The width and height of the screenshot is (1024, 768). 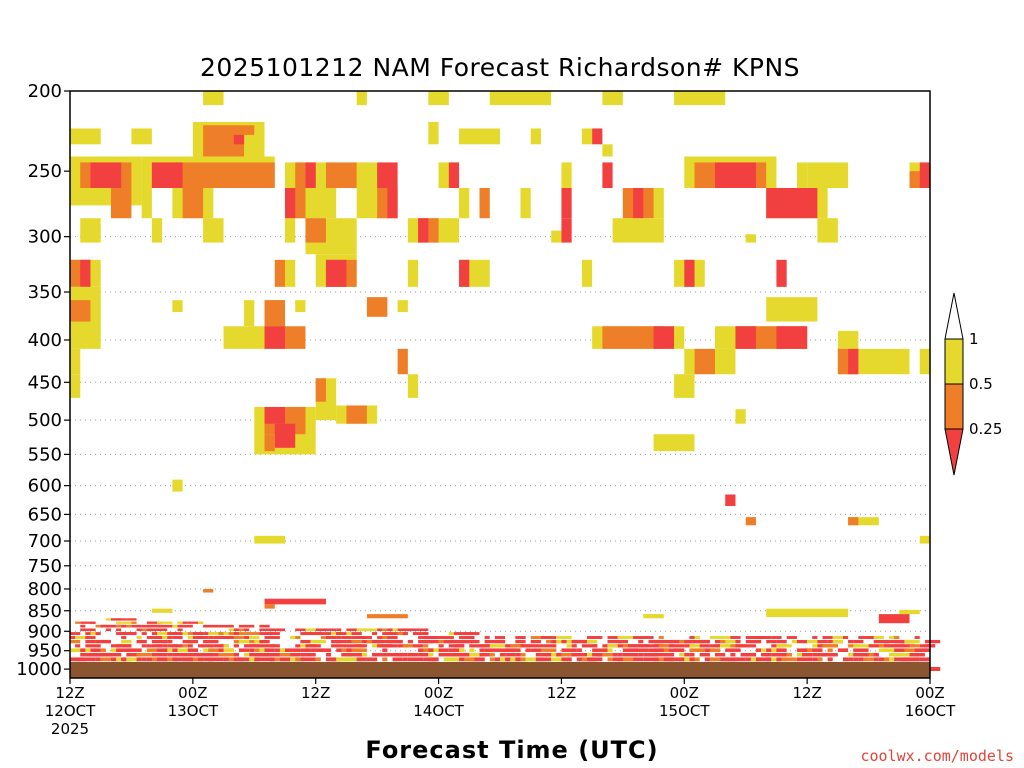 I want to click on x-tick-label: 14OCT, so click(x=438, y=711).